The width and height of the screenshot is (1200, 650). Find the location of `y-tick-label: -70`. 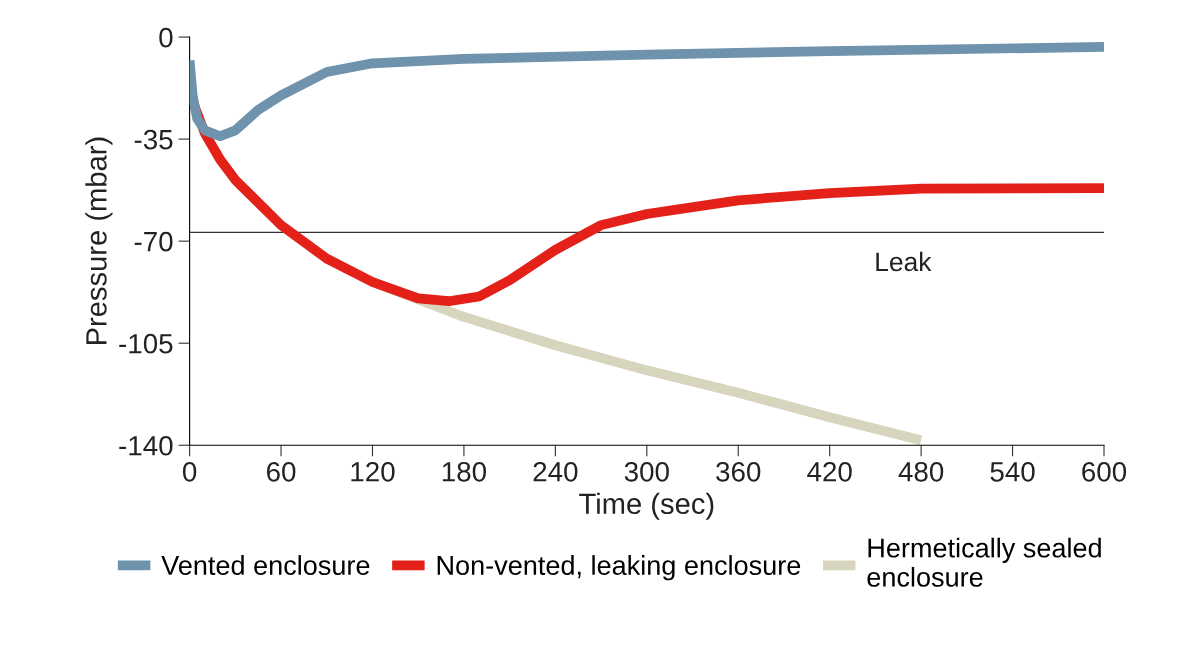

y-tick-label: -70 is located at coordinates (153, 241).